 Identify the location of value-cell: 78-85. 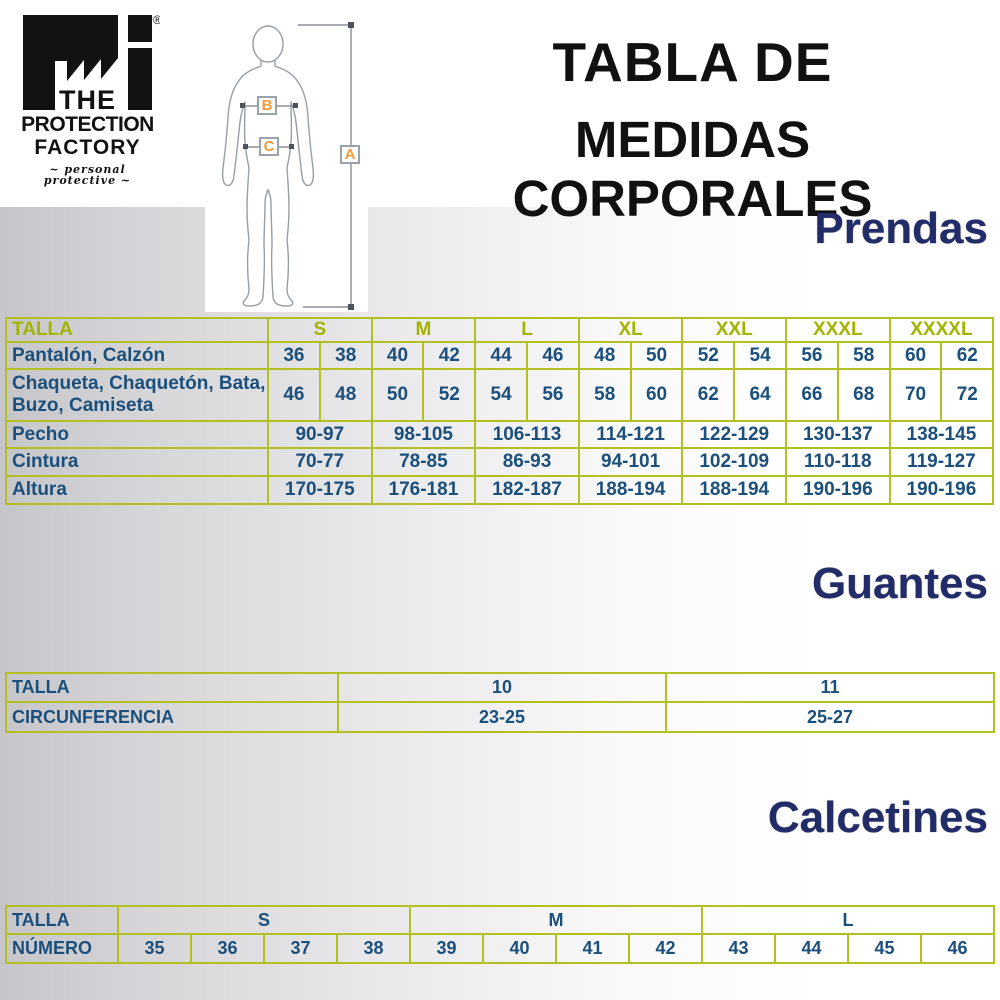
(423, 462).